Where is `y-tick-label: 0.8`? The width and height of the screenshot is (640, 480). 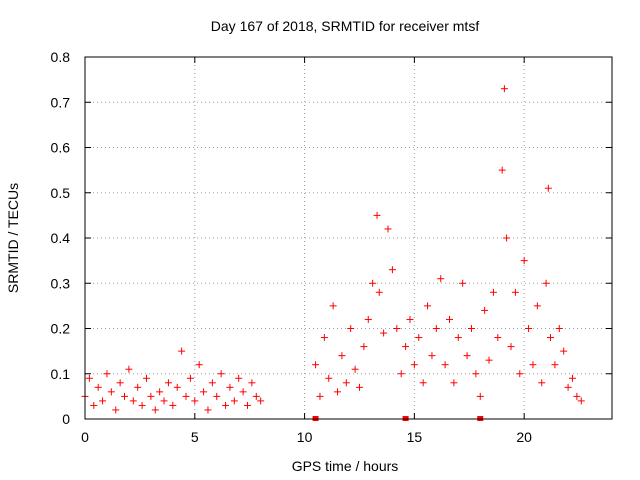
y-tick-label: 0.8 is located at coordinates (61, 57).